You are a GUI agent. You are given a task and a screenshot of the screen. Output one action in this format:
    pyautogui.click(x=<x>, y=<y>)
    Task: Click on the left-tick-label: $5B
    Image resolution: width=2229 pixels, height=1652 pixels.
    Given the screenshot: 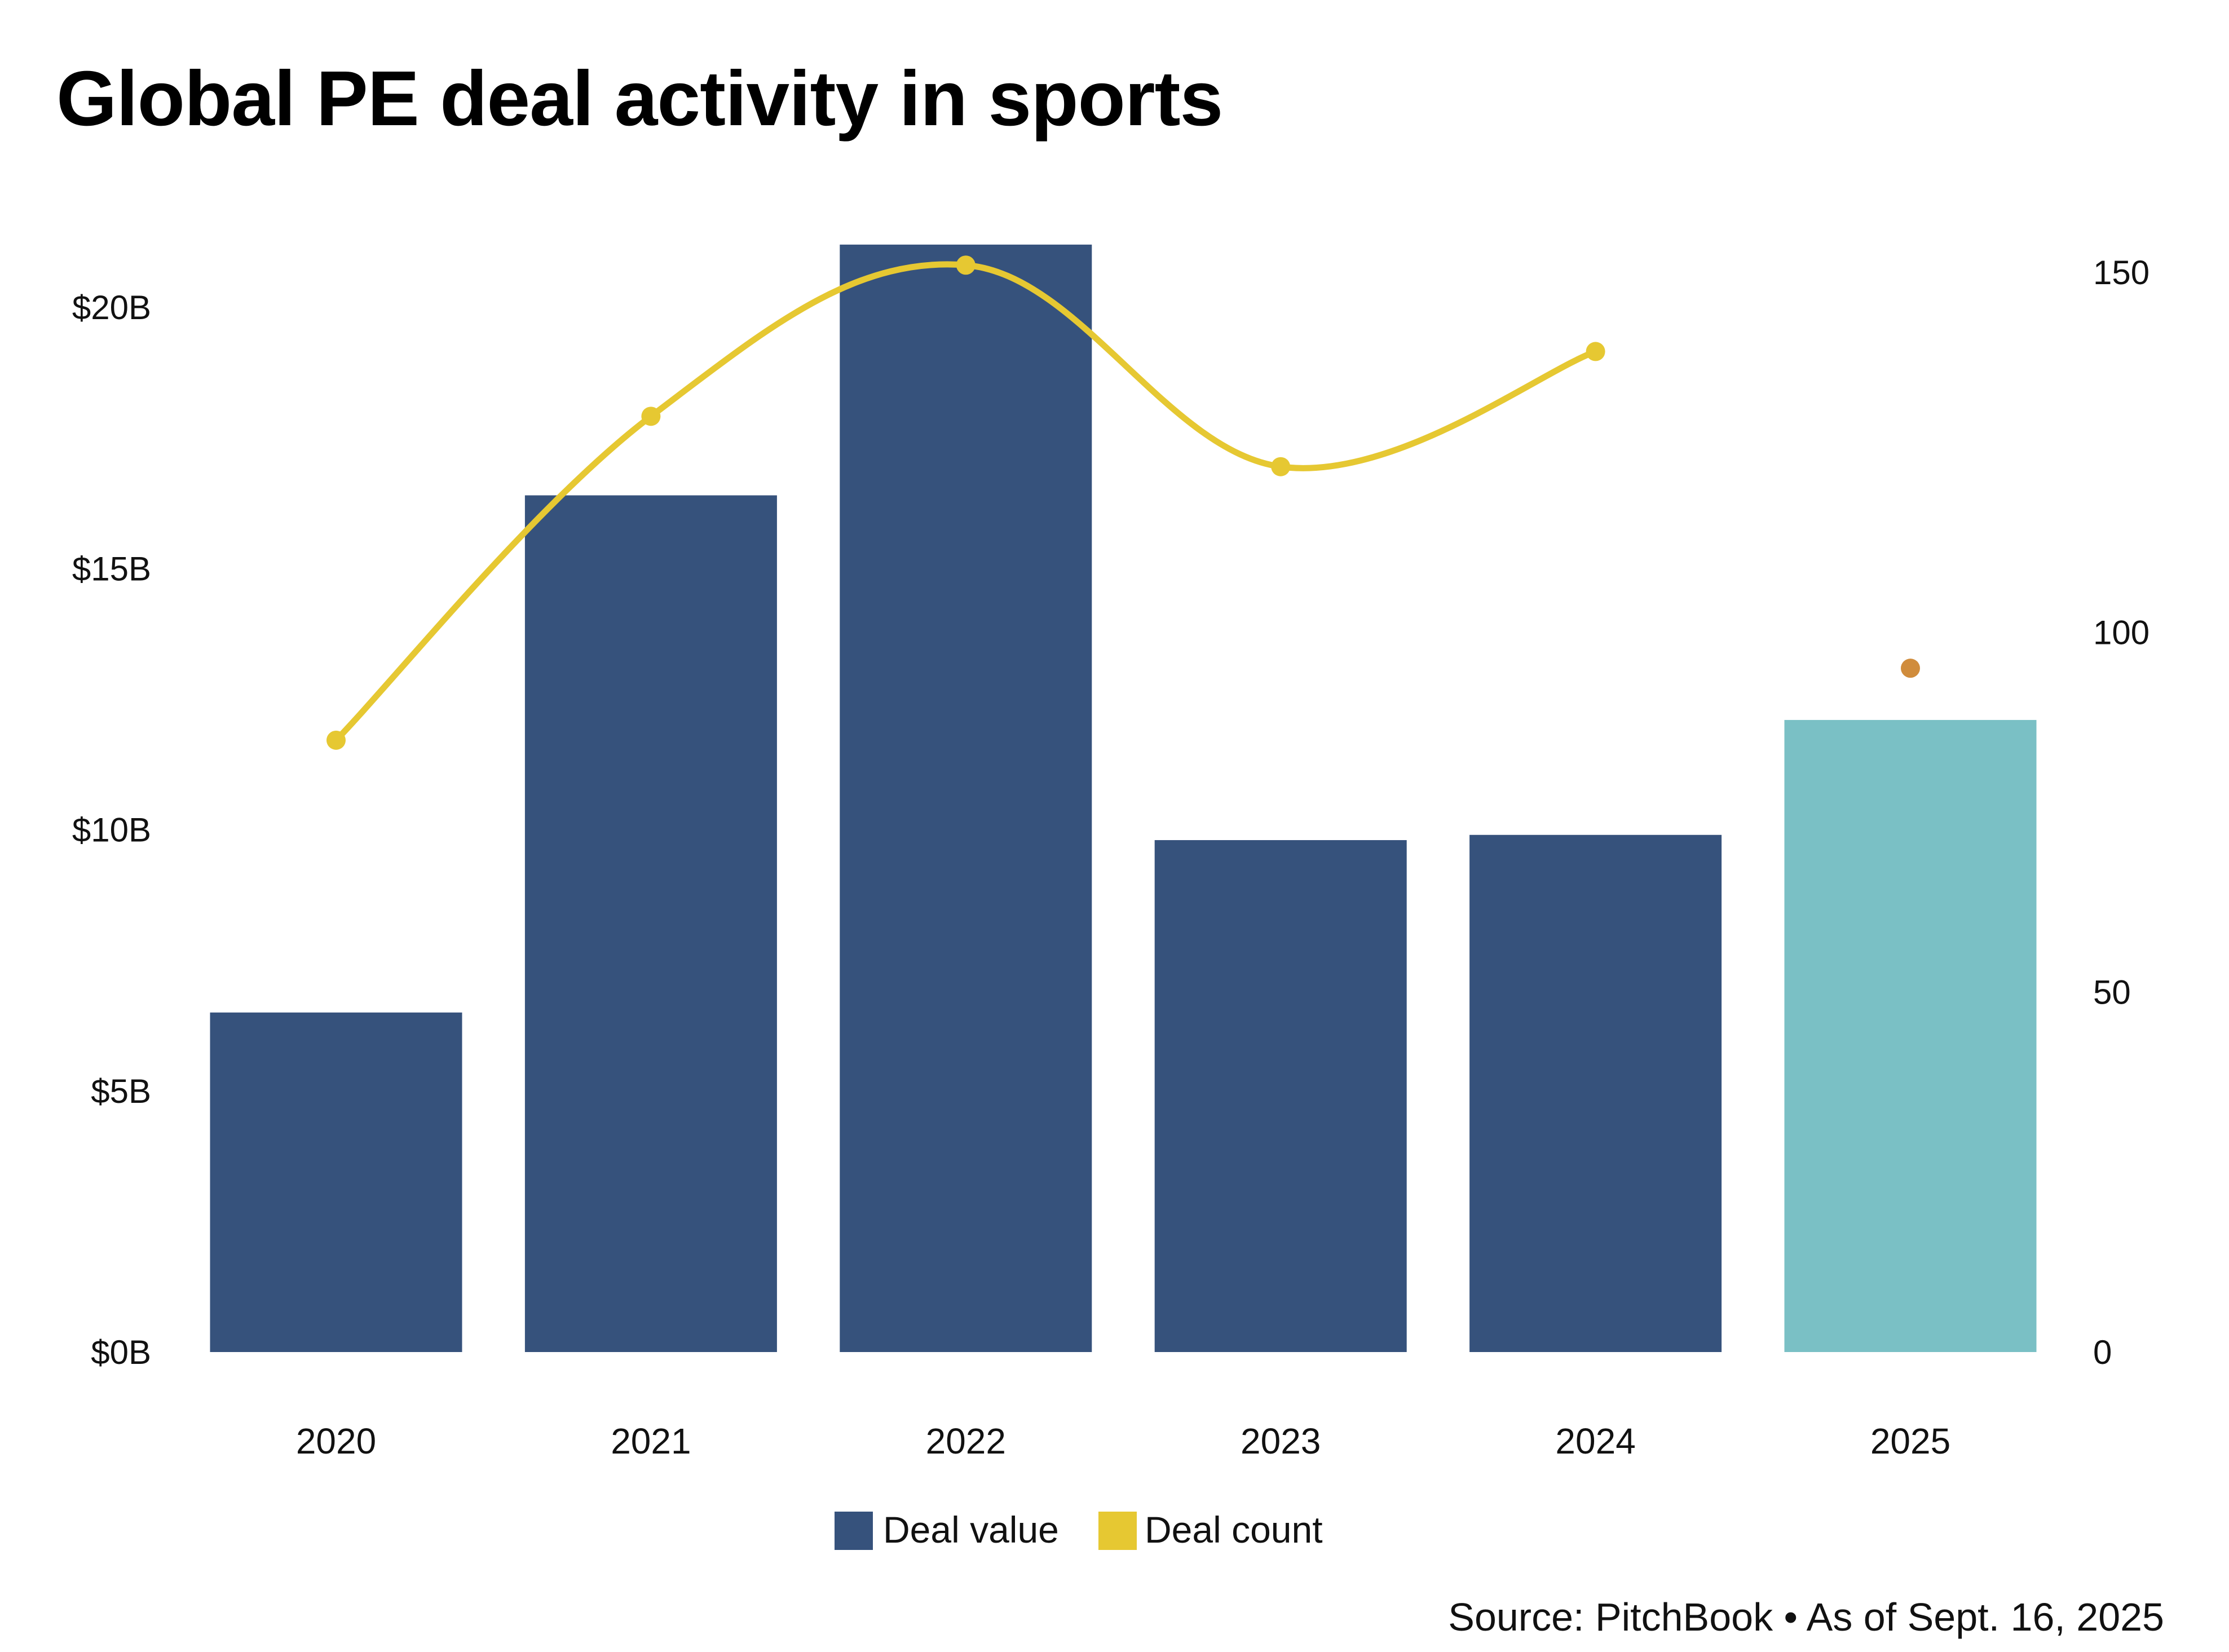 What is the action you would take?
    pyautogui.click(x=121, y=1091)
    